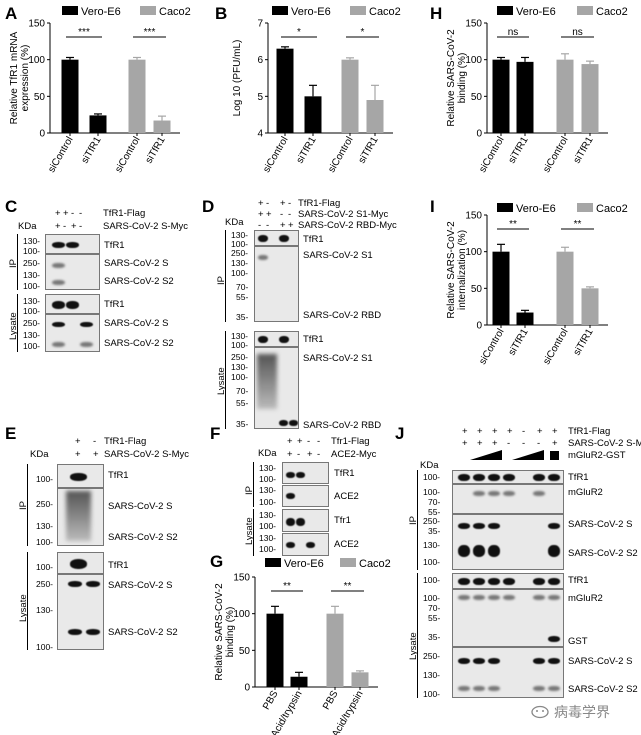 This screenshot has height=735, width=641. I want to click on y-tick-label: 5, so click(260, 97).